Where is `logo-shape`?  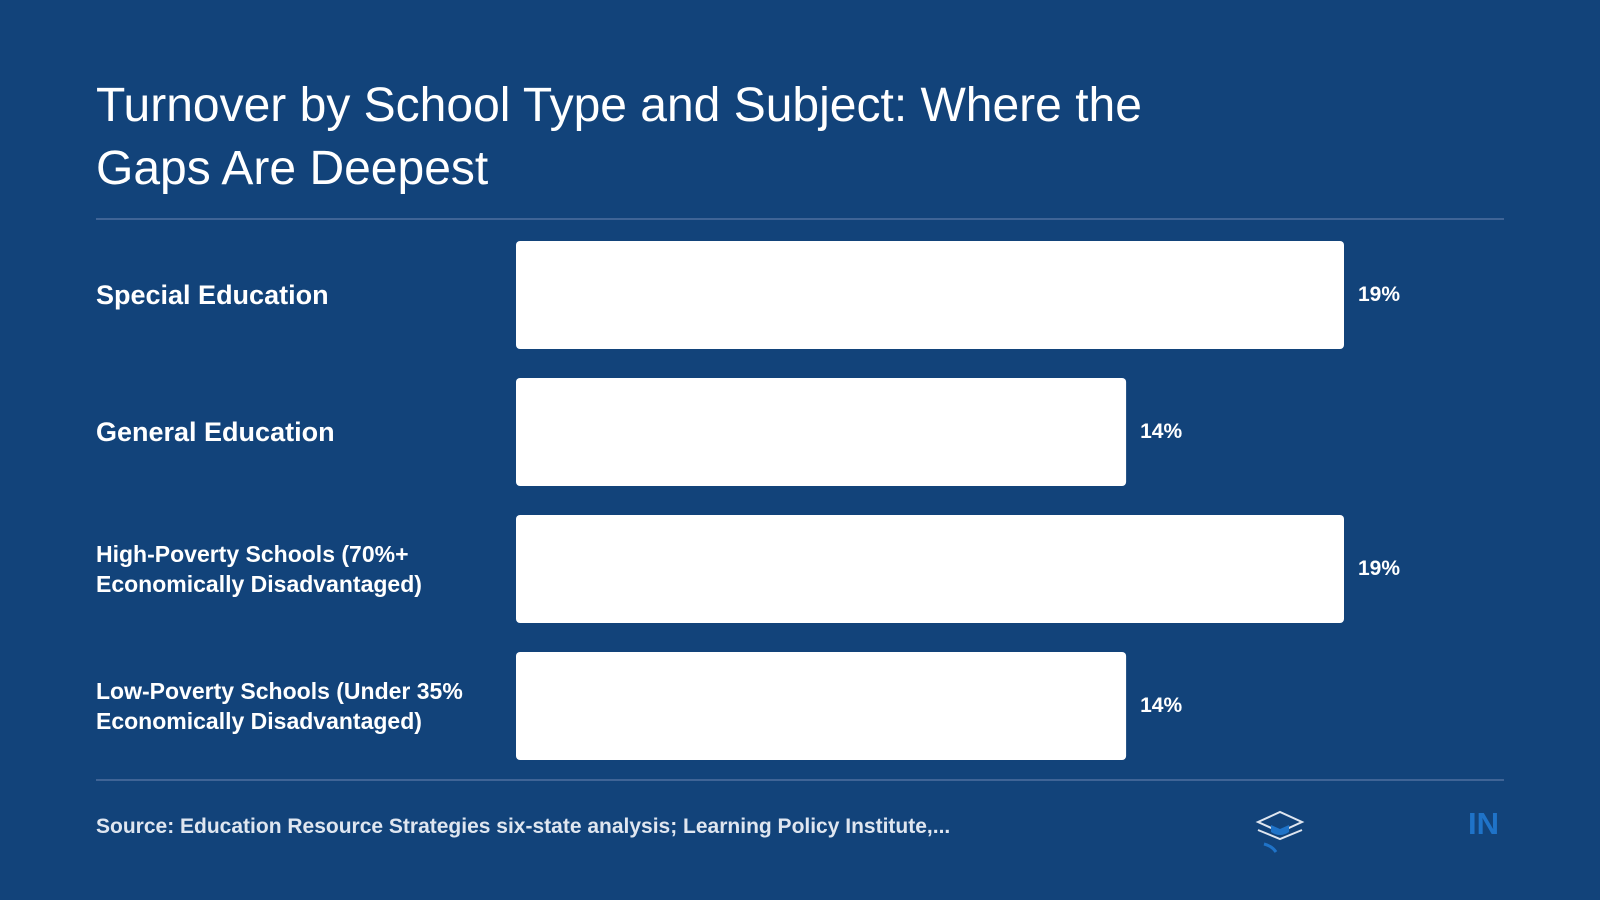
logo-shape is located at coordinates (1280, 830).